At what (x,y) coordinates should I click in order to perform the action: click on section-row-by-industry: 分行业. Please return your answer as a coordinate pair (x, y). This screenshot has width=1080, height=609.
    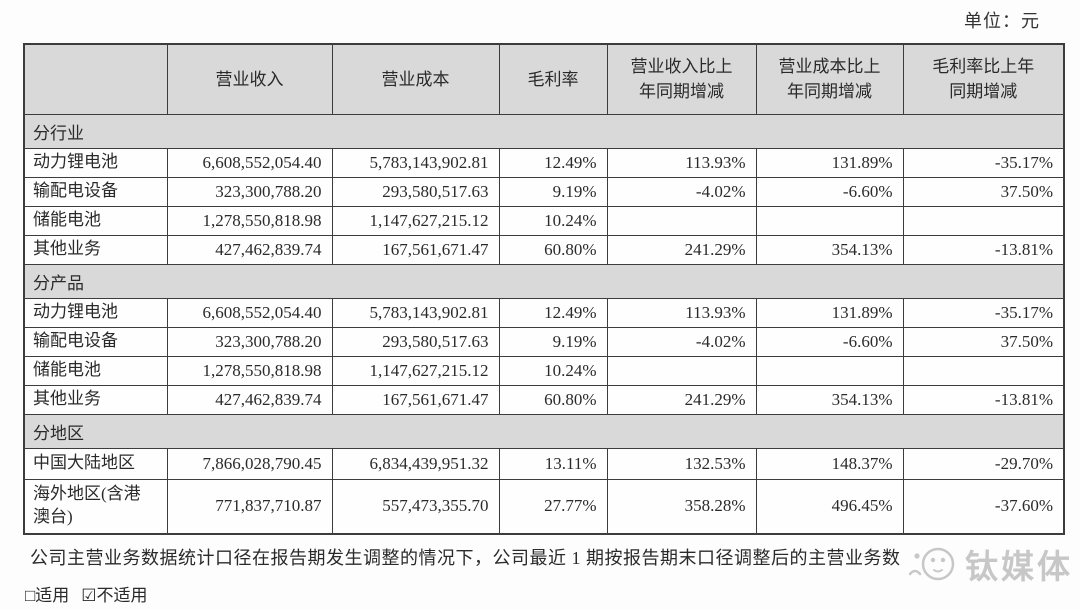
    Looking at the image, I should click on (544, 131).